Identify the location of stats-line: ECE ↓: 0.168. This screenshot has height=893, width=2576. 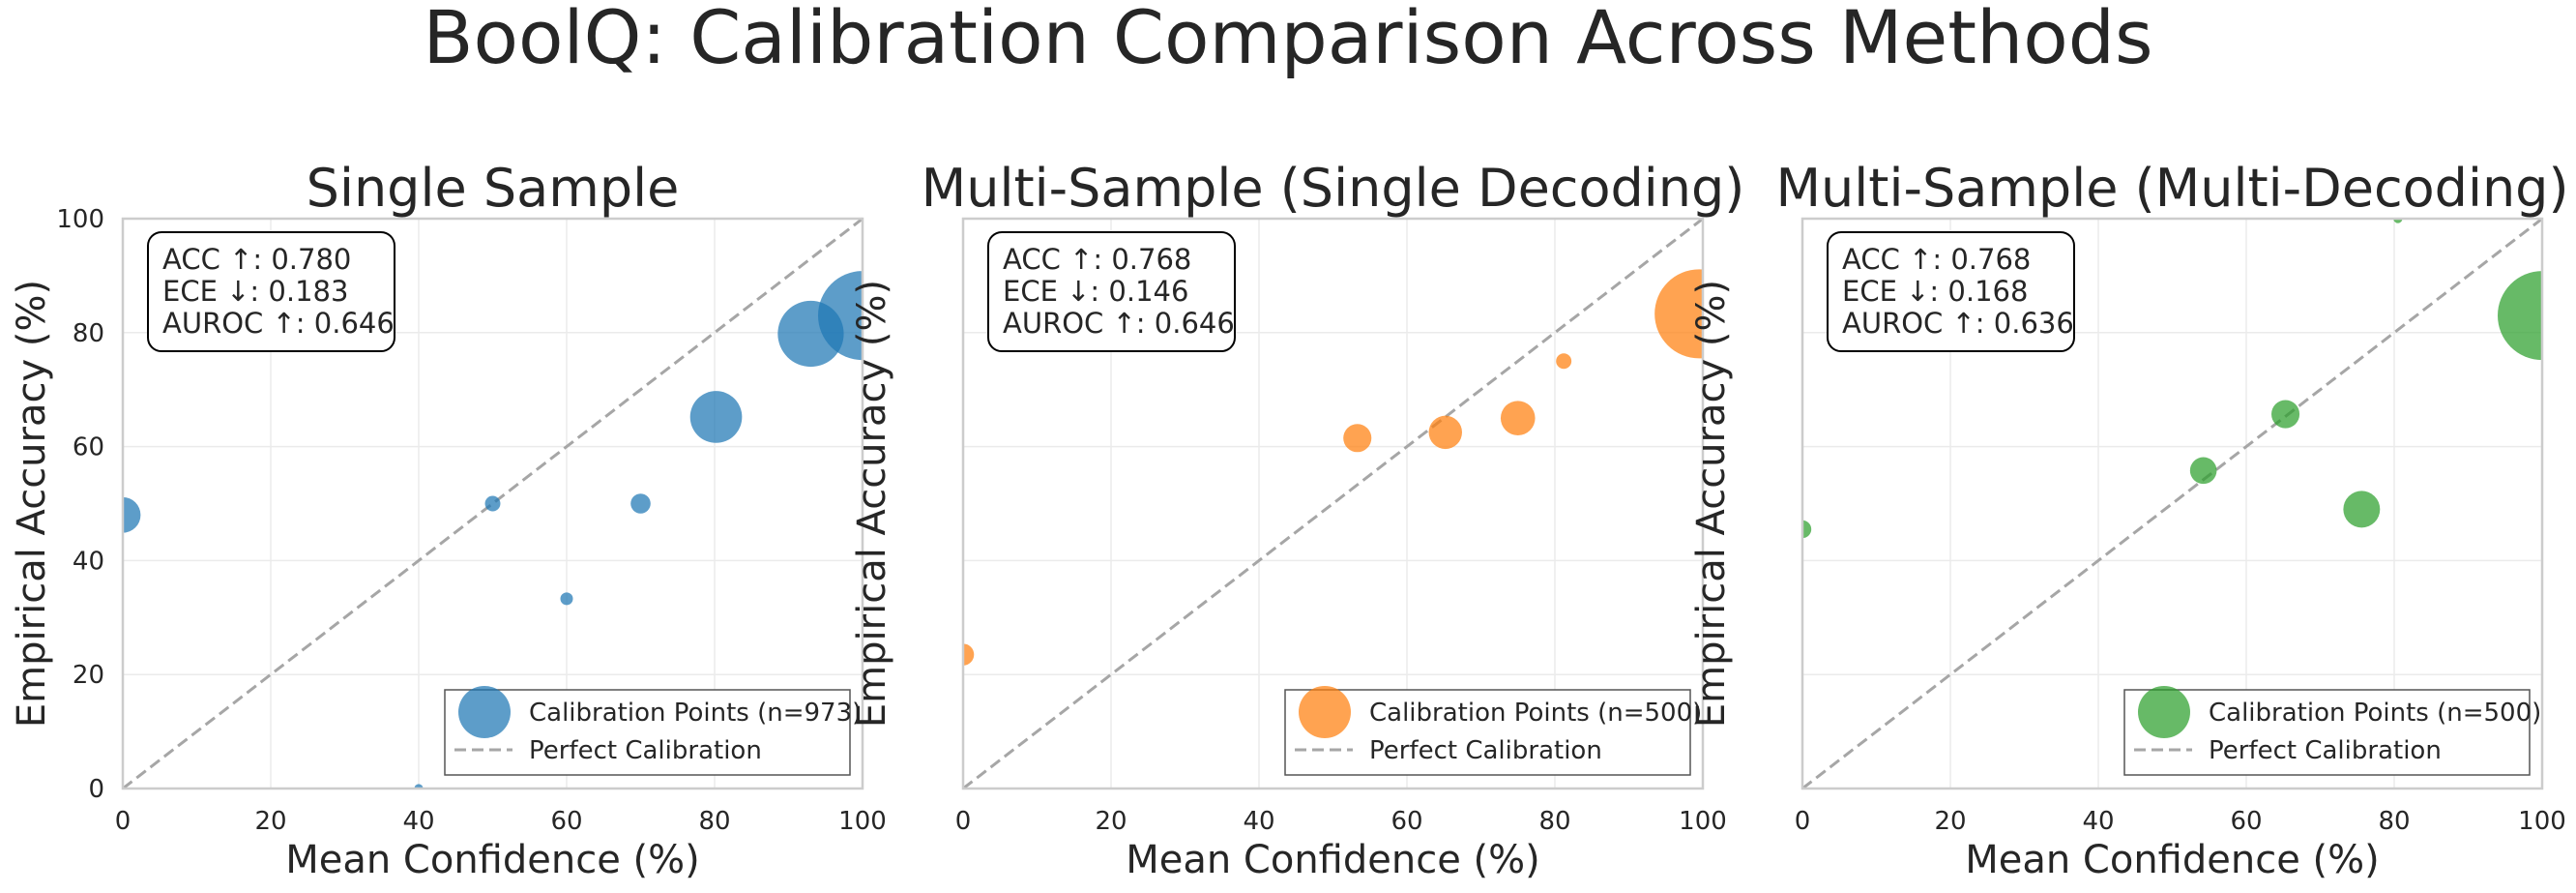
(1935, 291).